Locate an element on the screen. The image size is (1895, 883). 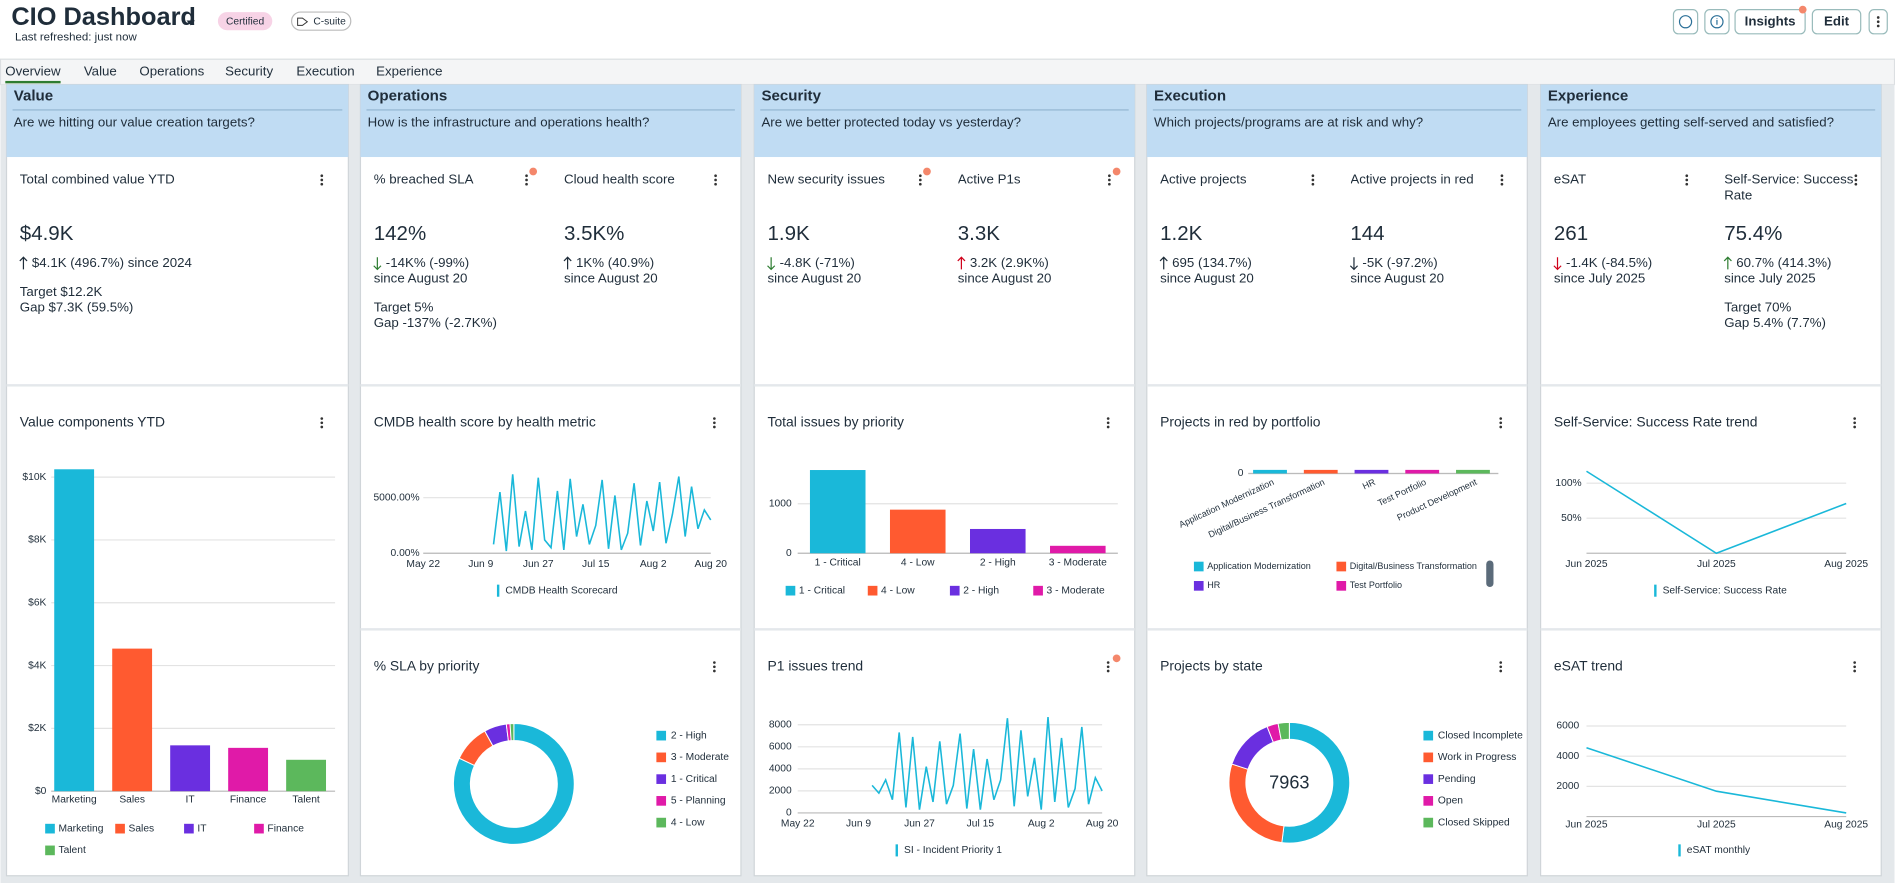
legend-label: 1 - Critical is located at coordinates (694, 779).